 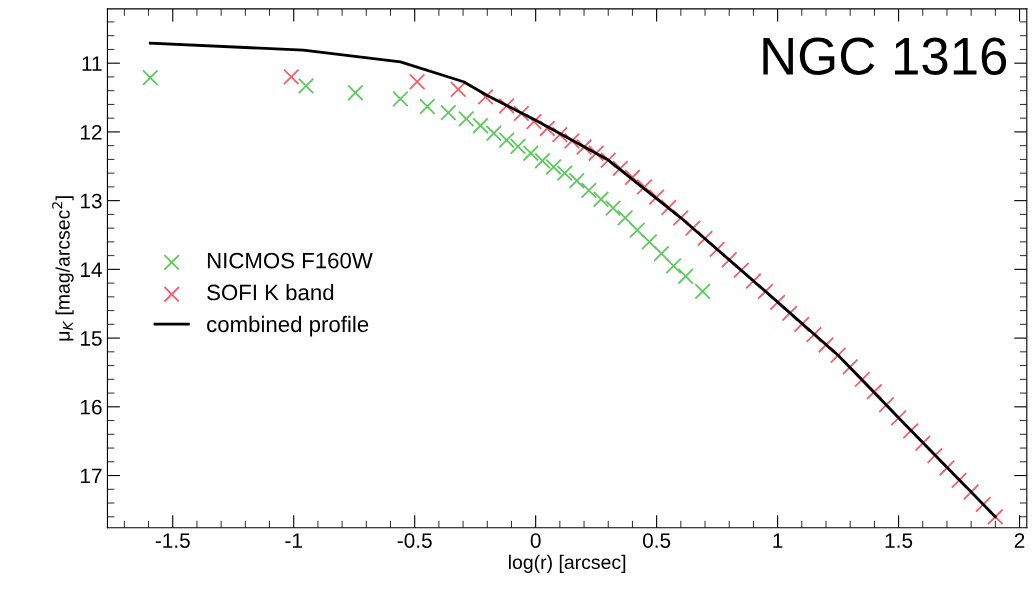 I want to click on legend-label: combined profile, so click(x=288, y=326).